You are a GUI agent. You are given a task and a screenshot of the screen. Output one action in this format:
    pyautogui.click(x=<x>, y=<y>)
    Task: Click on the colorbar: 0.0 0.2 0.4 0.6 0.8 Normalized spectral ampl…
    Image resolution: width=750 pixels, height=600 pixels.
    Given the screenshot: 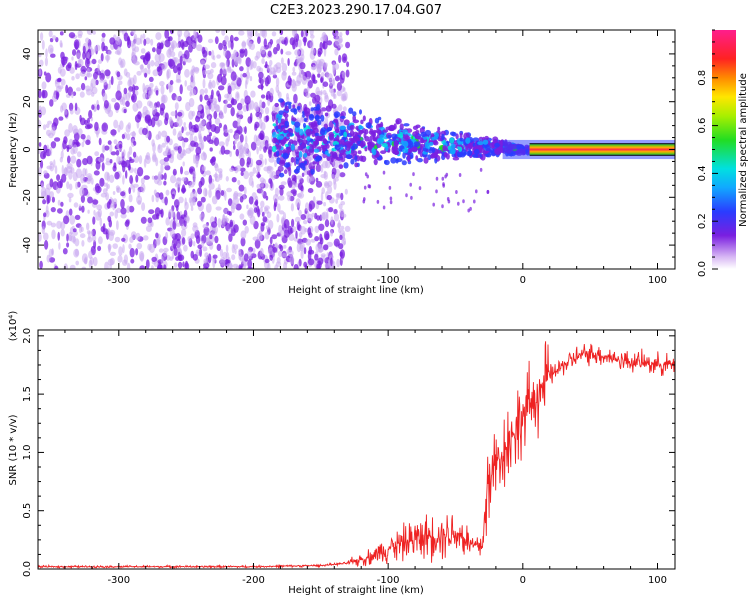 What is the action you would take?
    pyautogui.click(x=723, y=153)
    